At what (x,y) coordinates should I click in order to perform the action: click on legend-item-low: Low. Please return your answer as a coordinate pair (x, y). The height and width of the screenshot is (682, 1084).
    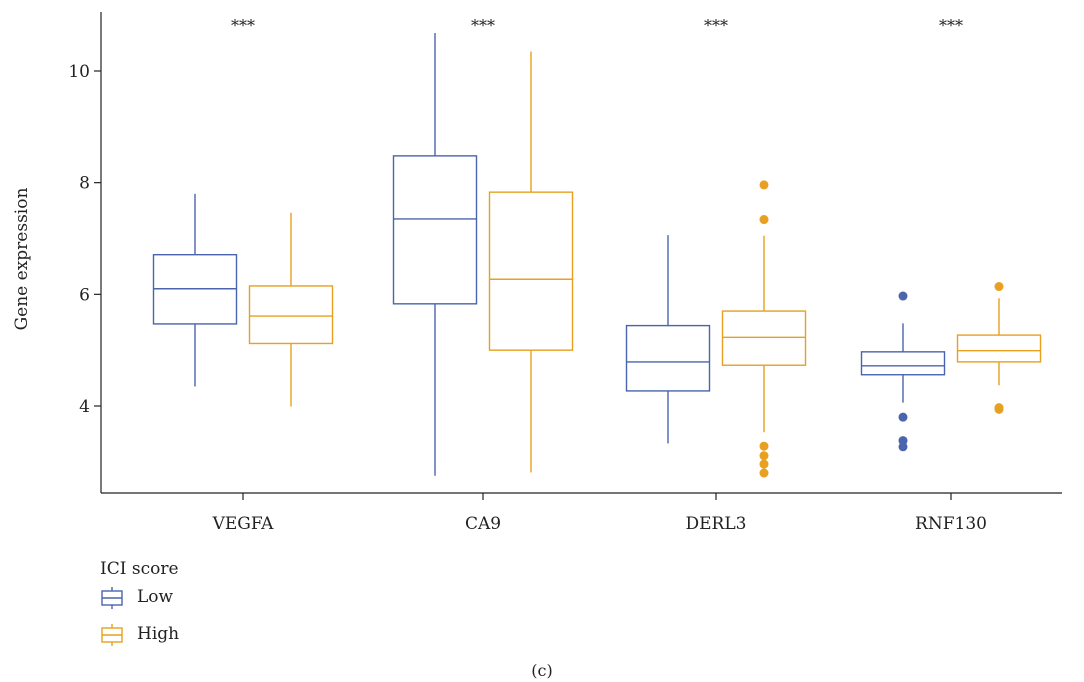
    Looking at the image, I should click on (137, 598).